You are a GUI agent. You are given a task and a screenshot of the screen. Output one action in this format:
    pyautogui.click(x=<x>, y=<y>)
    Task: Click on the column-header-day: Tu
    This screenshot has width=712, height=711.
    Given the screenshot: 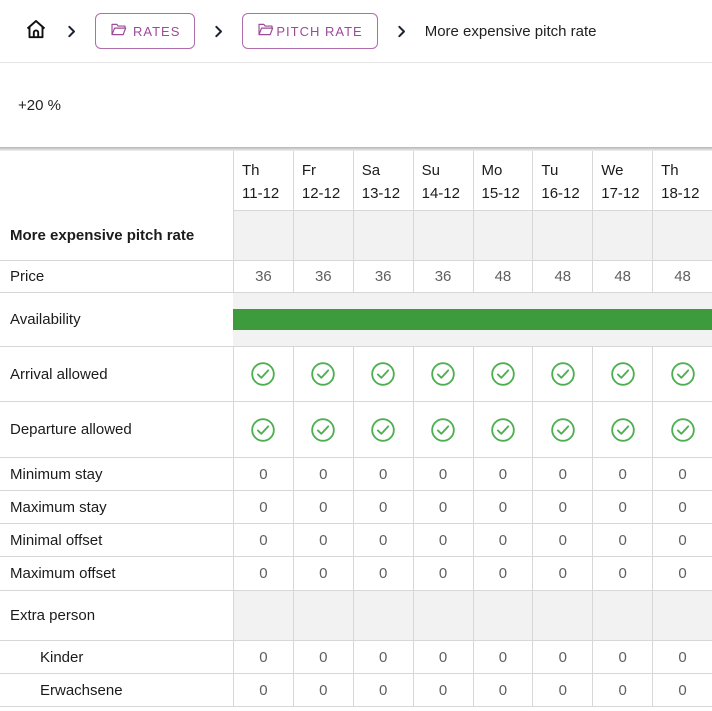 What is the action you would take?
    pyautogui.click(x=550, y=170)
    